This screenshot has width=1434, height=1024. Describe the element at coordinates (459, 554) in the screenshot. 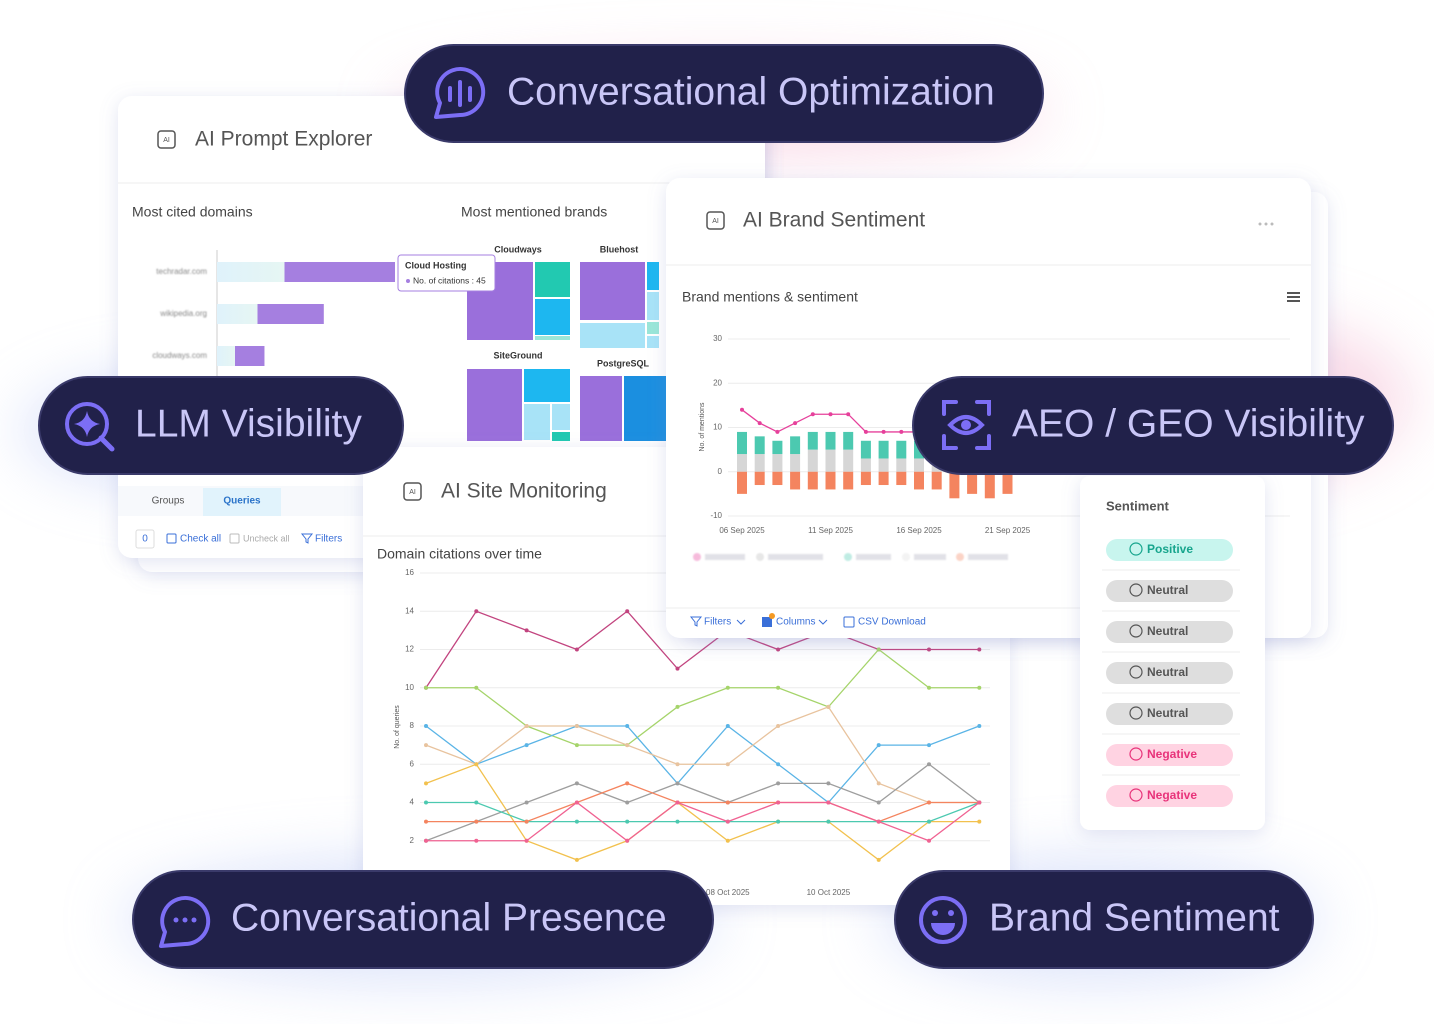

I see `chart-title: Domain citations over time` at that location.